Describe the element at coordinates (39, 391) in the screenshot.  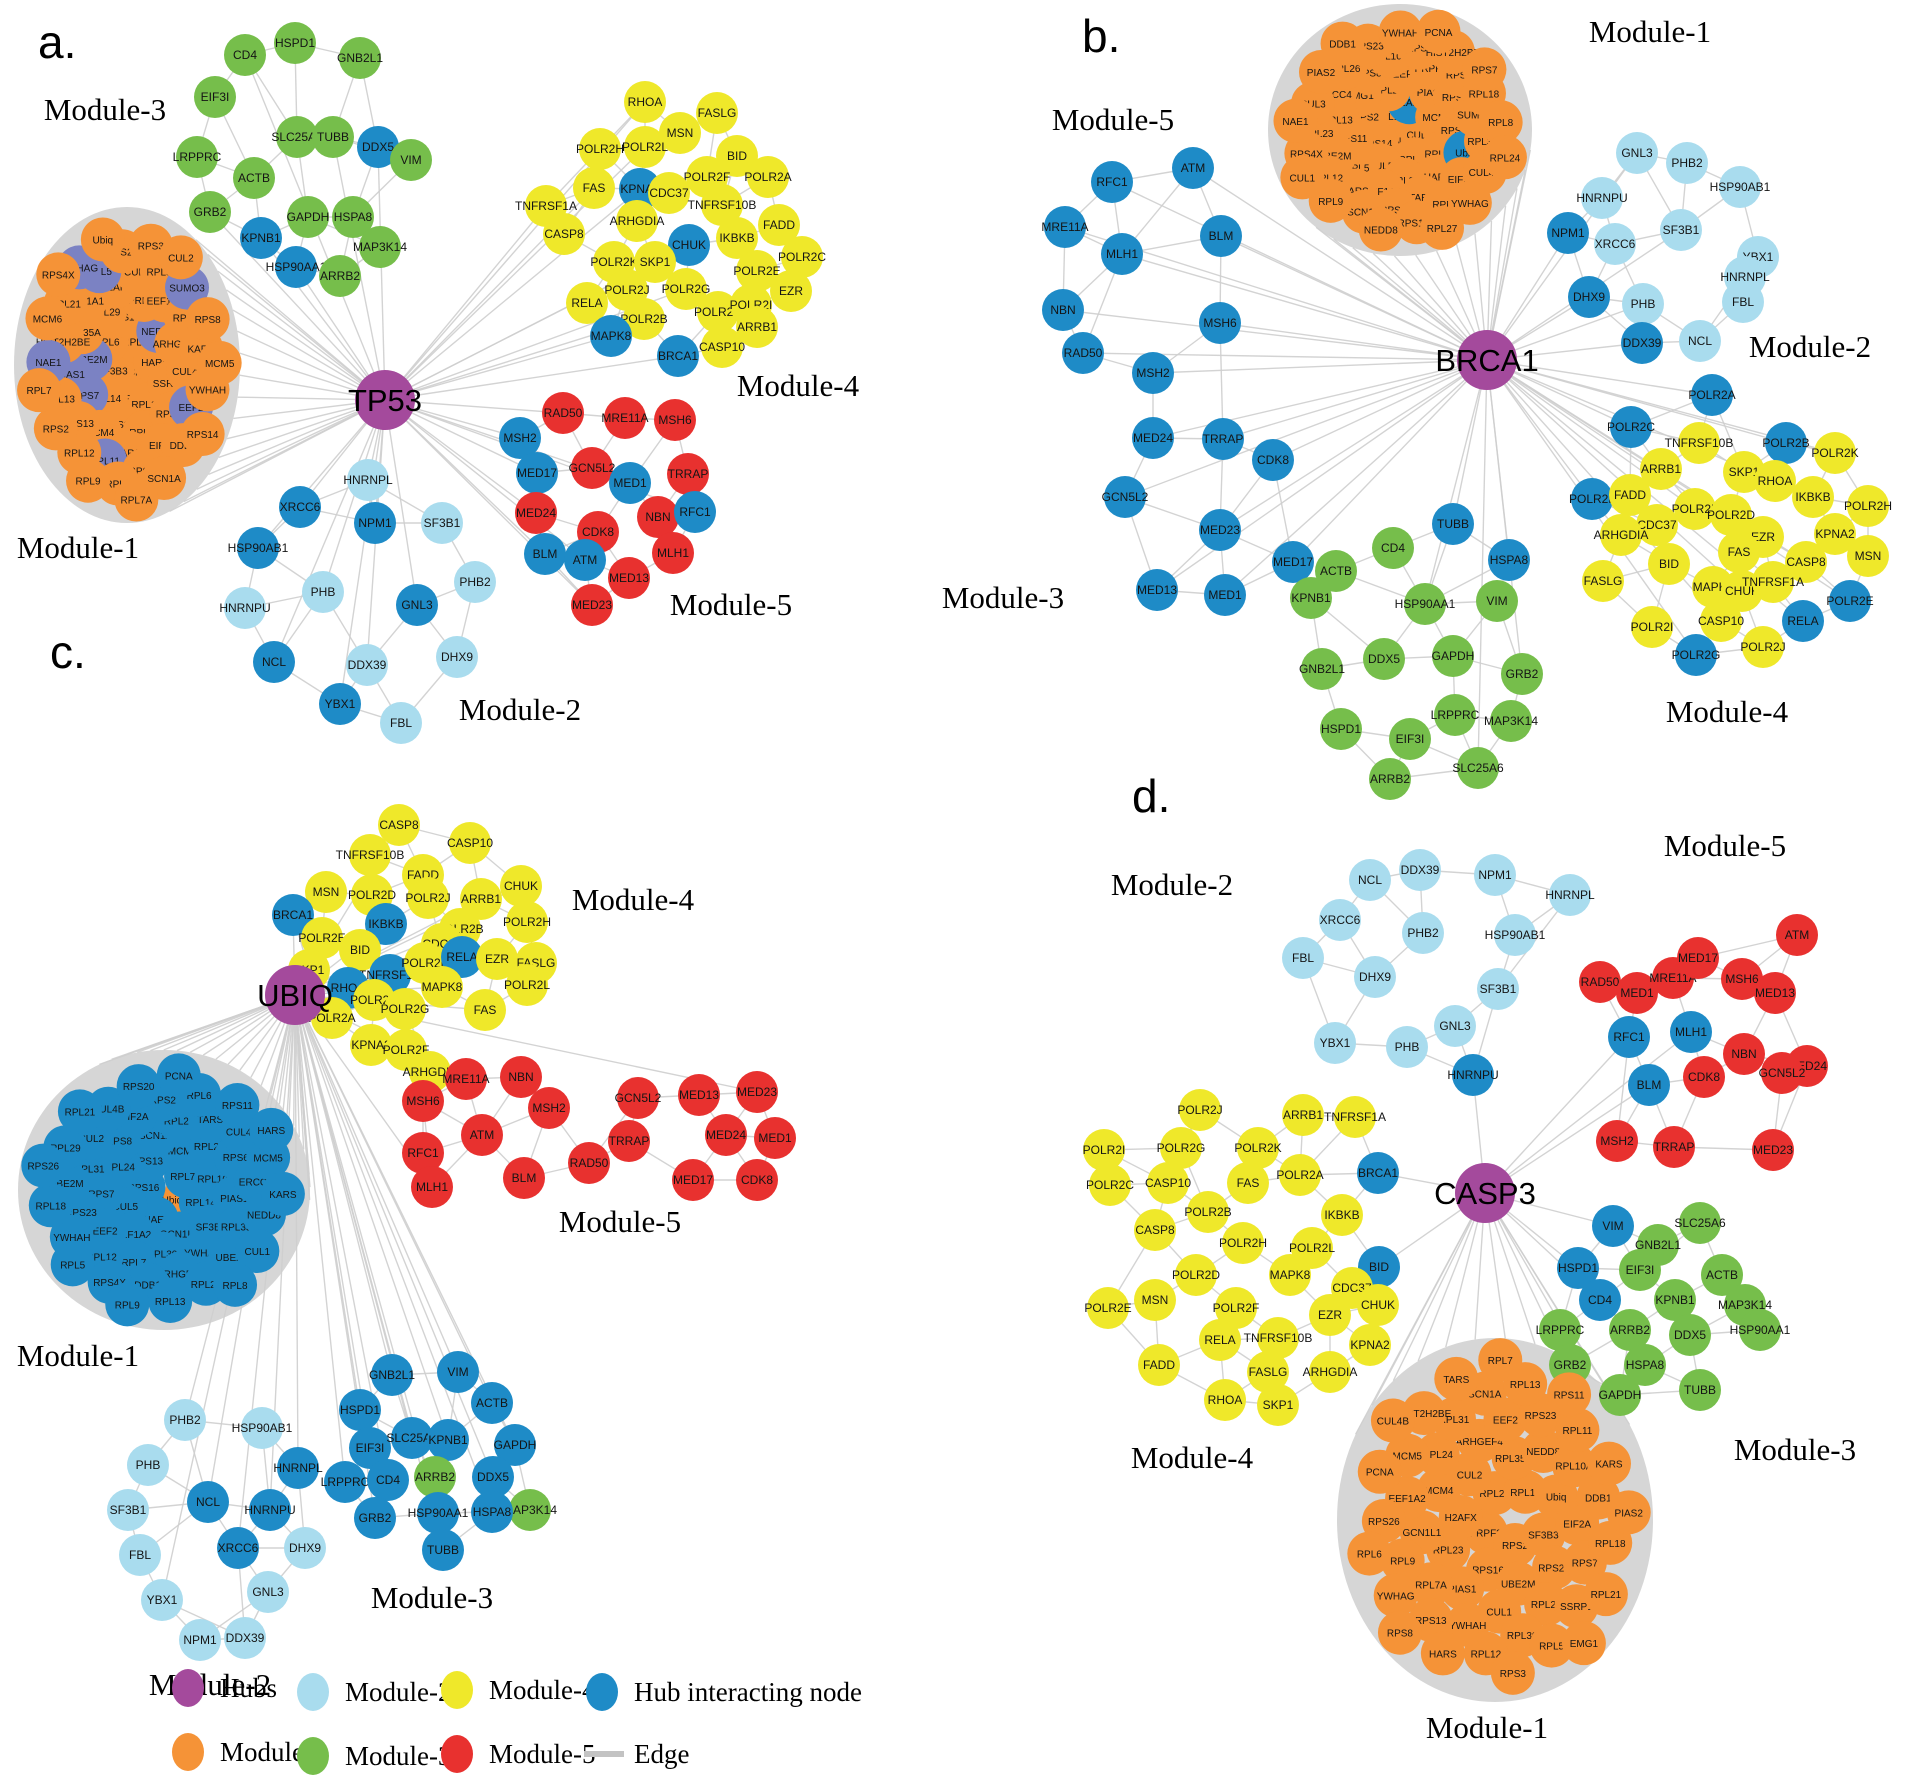
I see `node-label: RPL7` at that location.